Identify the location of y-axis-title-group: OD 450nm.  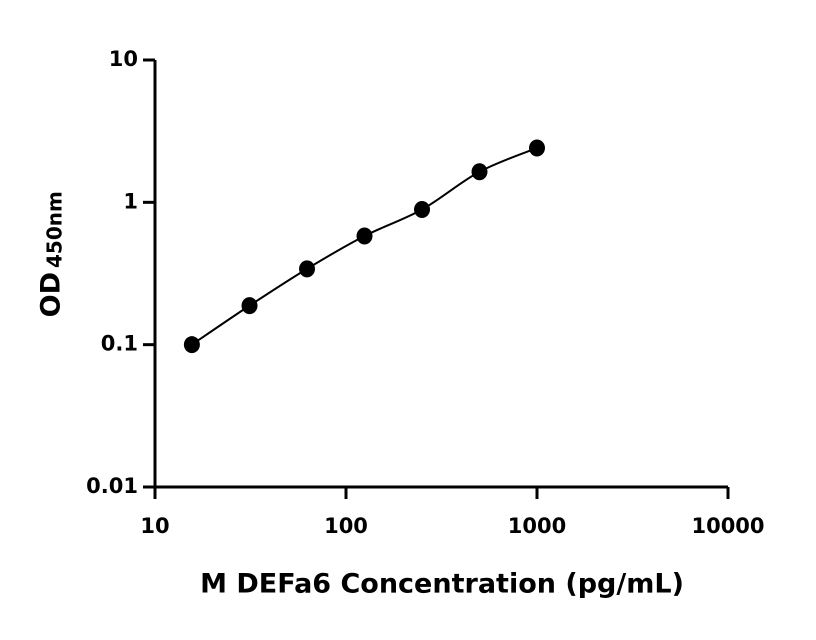
(51, 254).